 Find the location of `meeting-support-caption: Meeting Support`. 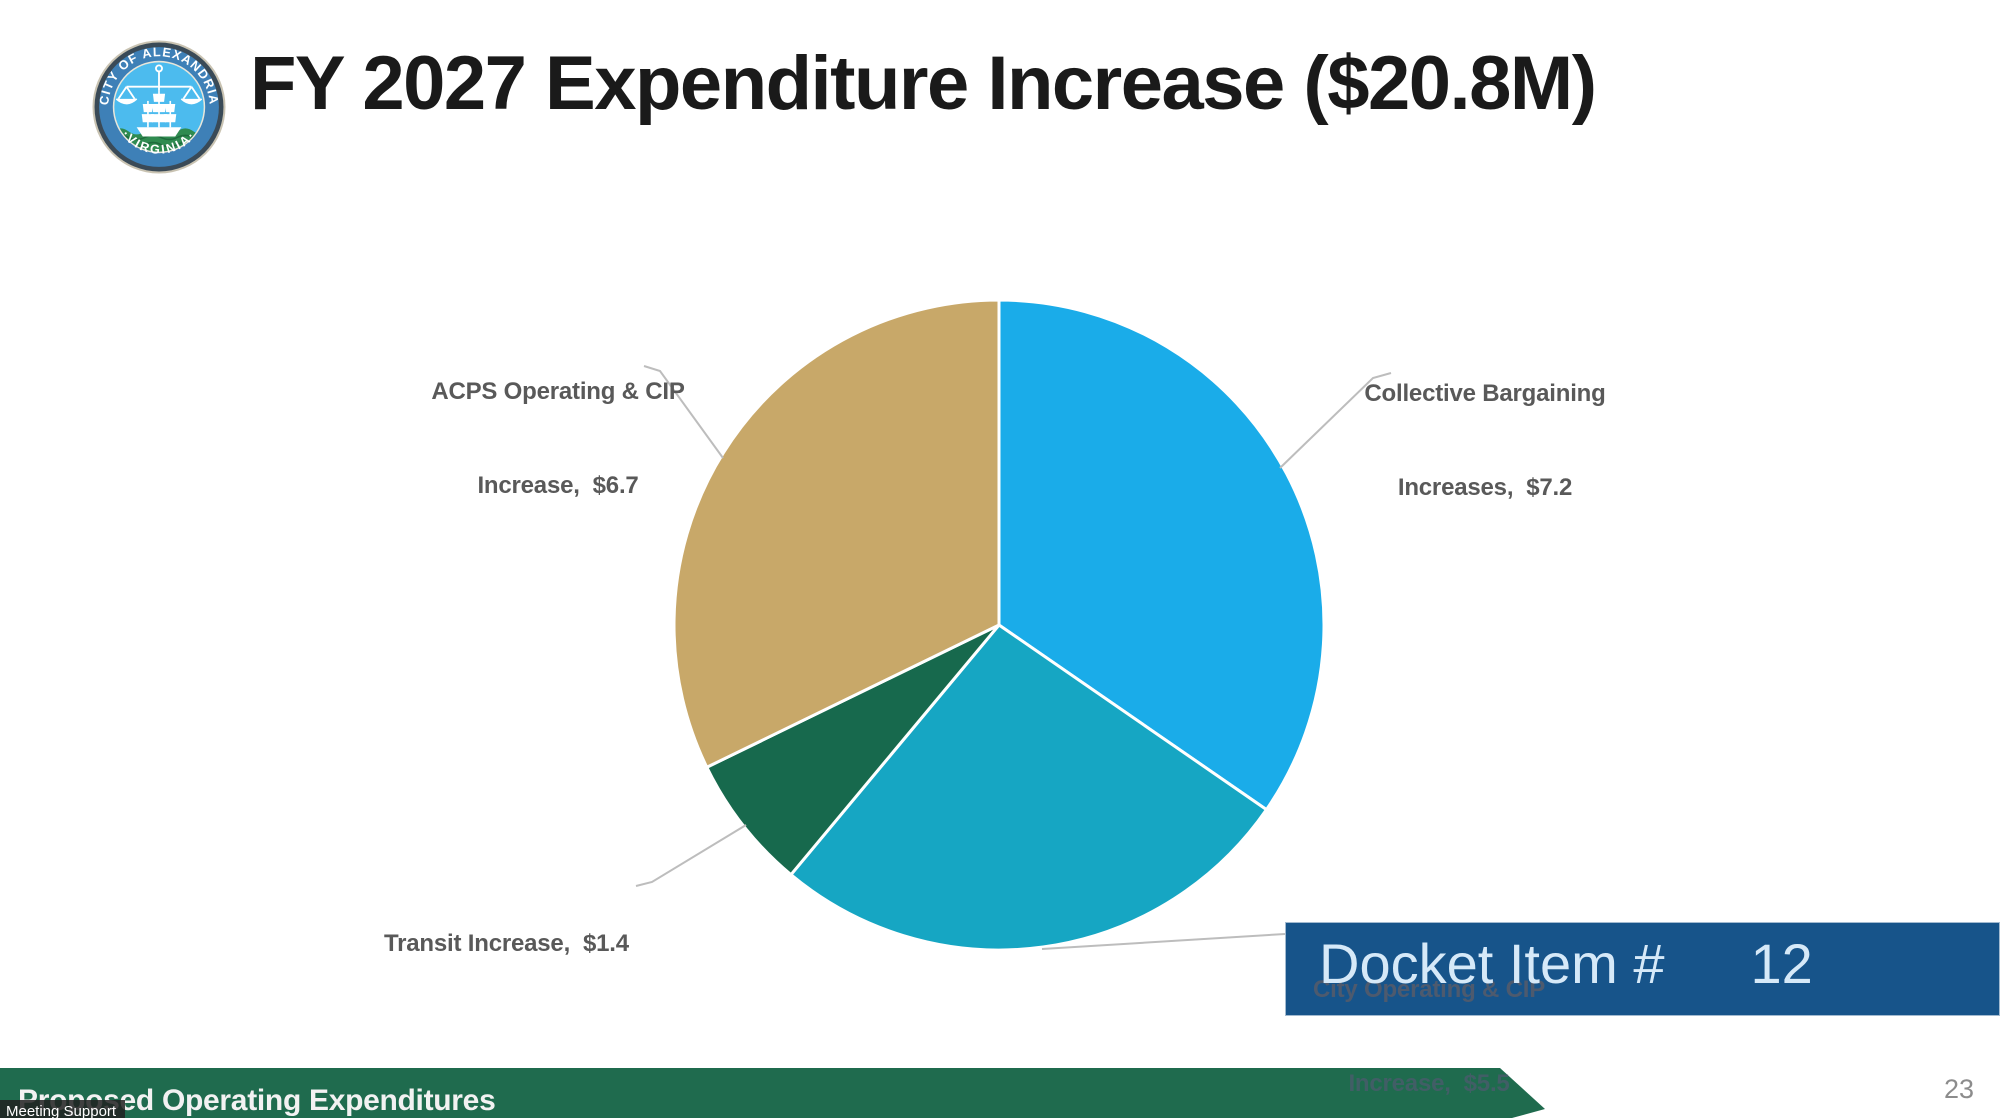

meeting-support-caption: Meeting Support is located at coordinates (63, 1109).